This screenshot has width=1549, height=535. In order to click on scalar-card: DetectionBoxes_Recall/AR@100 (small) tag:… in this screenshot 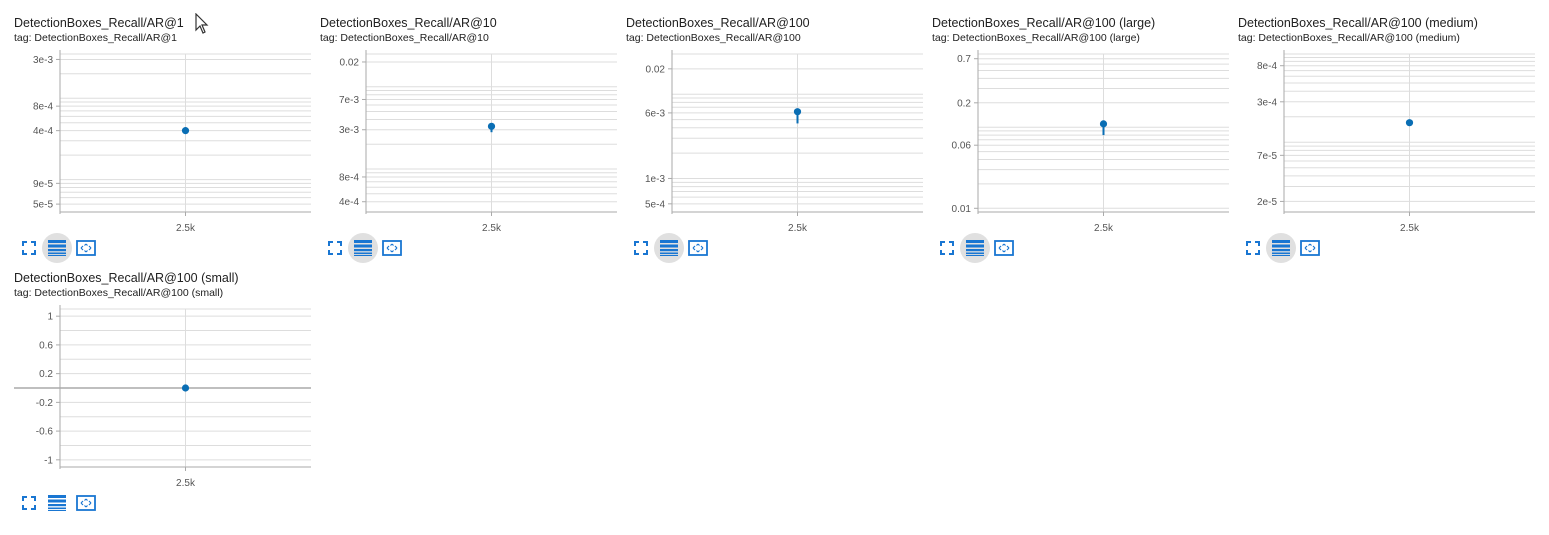, I will do `click(164, 383)`.